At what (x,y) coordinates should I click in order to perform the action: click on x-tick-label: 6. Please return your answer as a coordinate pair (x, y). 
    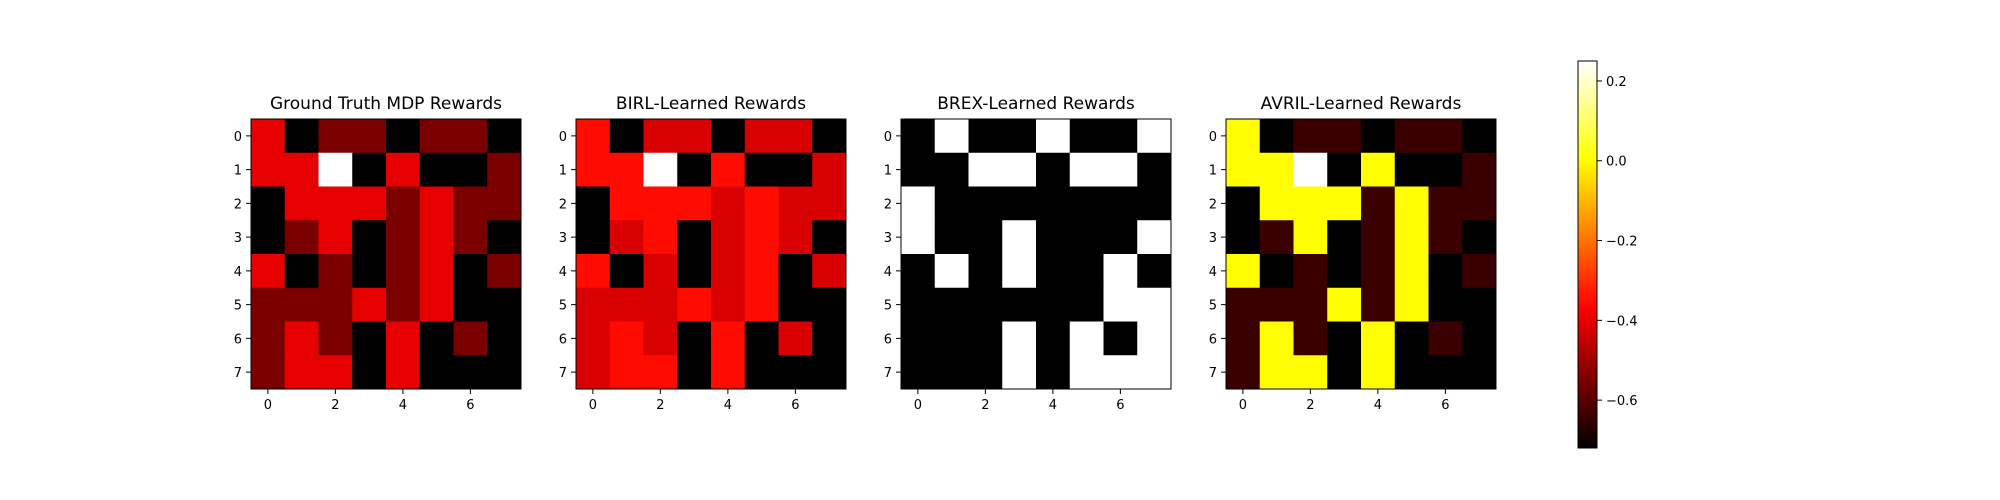
    Looking at the image, I should click on (470, 405).